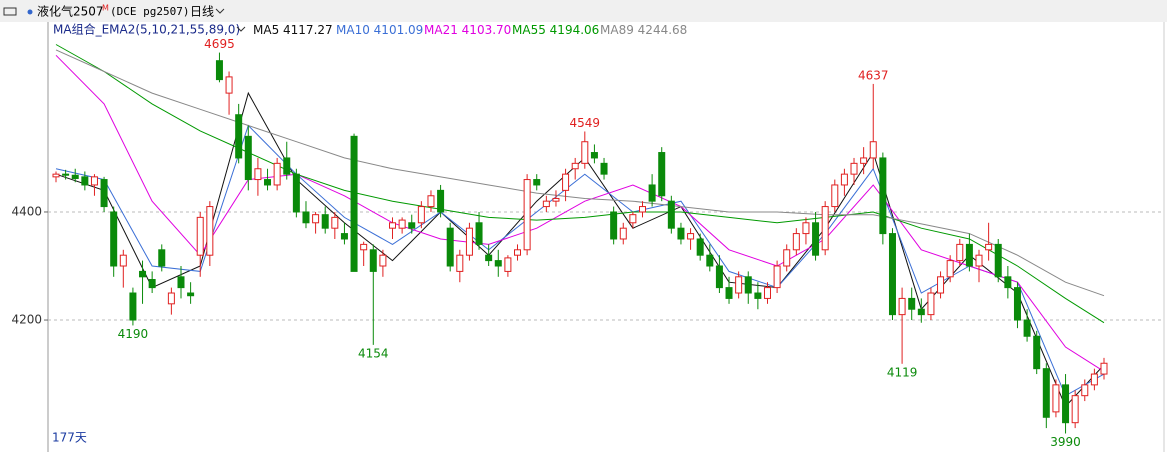  I want to click on dot, so click(30, 12).